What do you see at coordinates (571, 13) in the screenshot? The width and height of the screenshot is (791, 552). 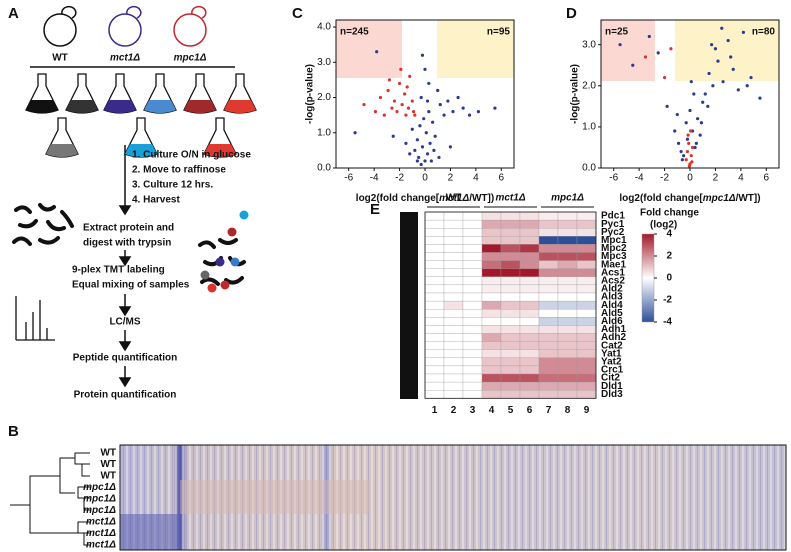 I see `panel-letter: D` at bounding box center [571, 13].